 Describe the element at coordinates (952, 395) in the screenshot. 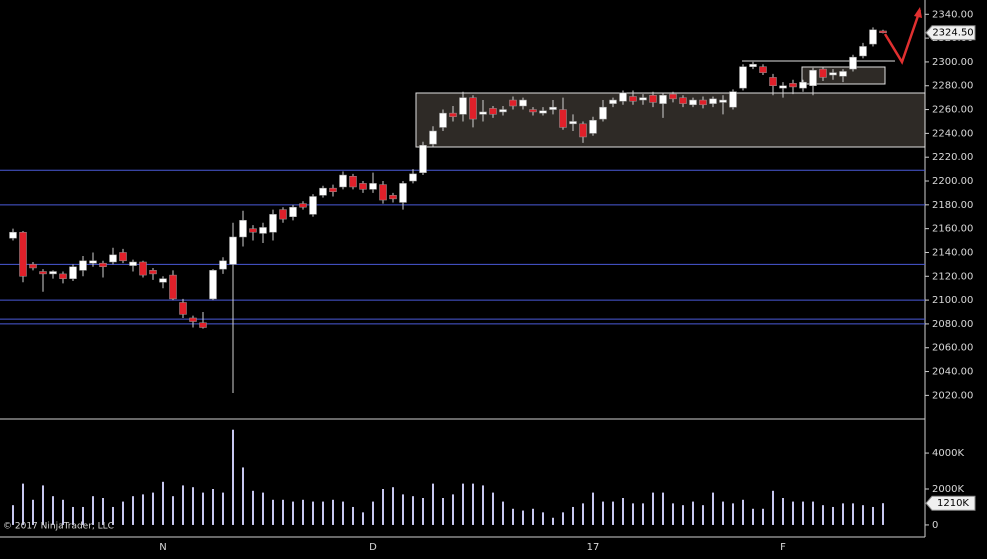

I see `y-tick-label: 2020.00` at that location.